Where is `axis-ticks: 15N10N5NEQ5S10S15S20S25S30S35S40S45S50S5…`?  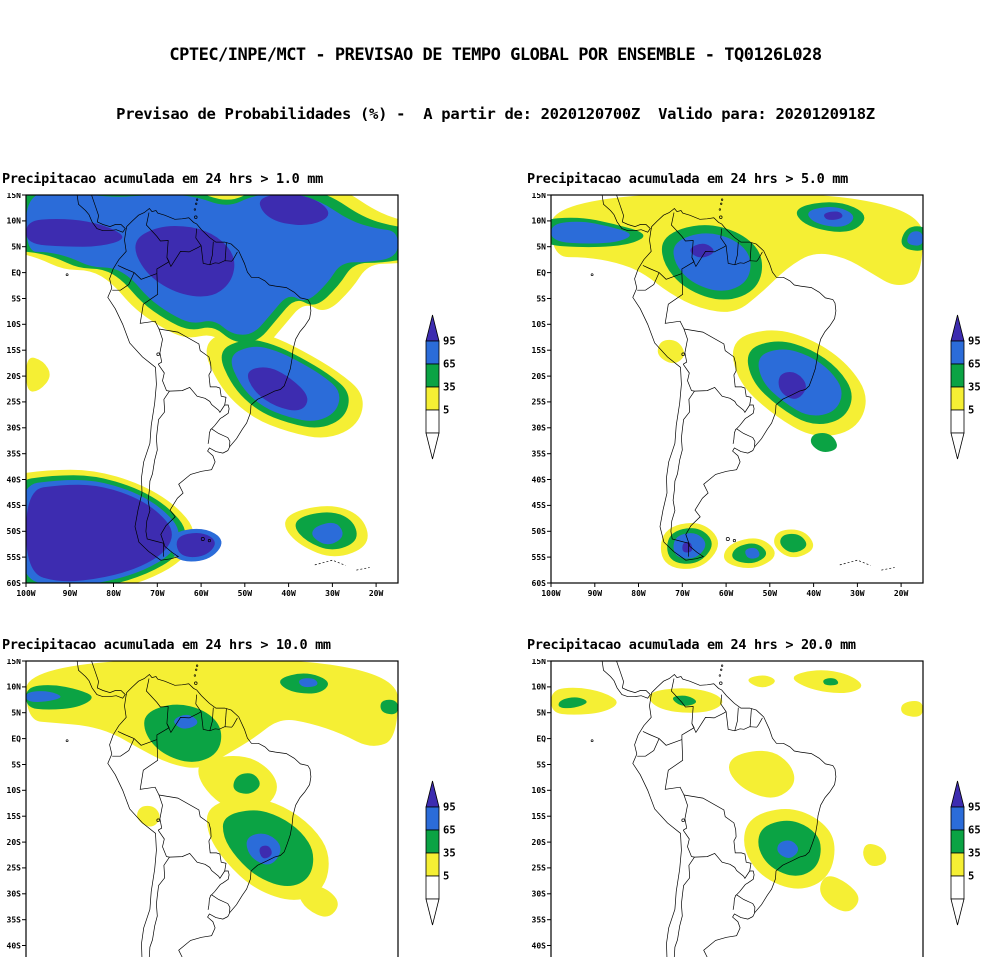
axis-ticks: 15N10N5NEQ5S10S15S20S25S30S35S40S45S50S5… is located at coordinates (541, 804).